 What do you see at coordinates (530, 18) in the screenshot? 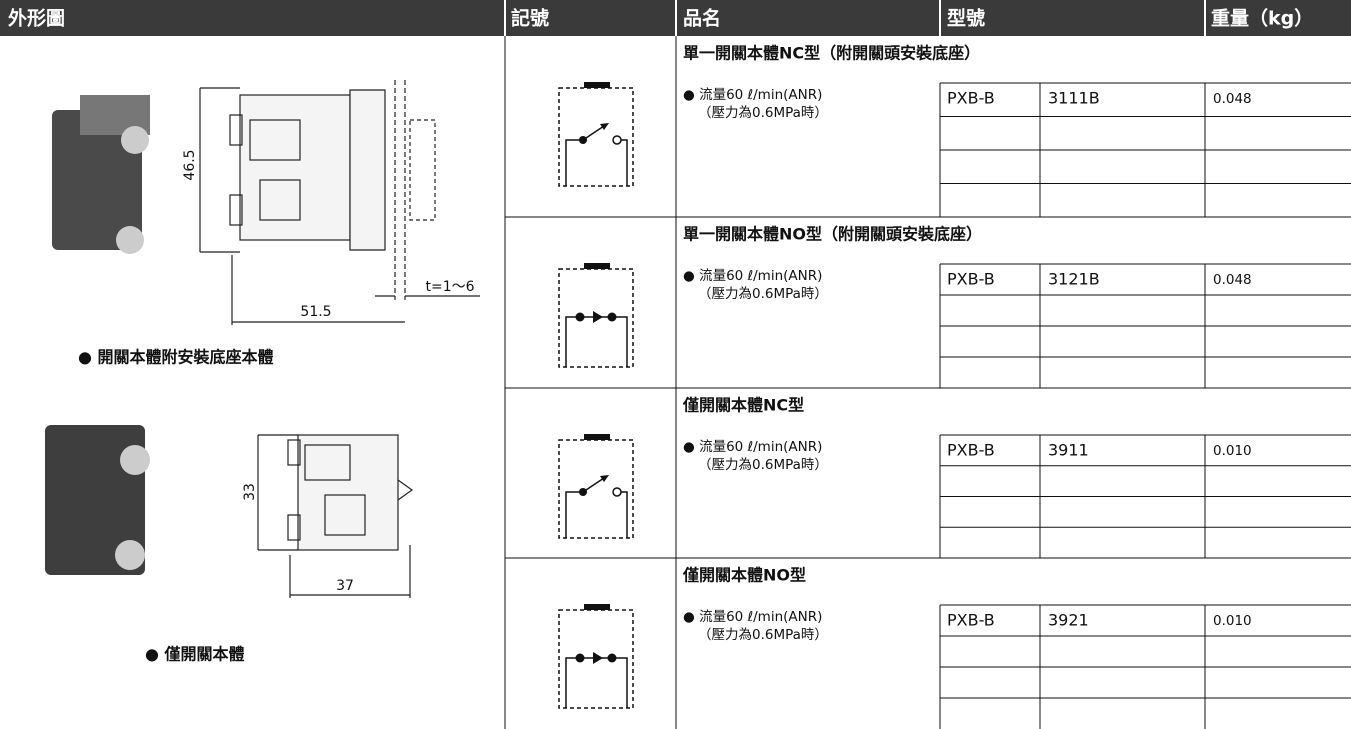
I see `header-cell: 記號` at bounding box center [530, 18].